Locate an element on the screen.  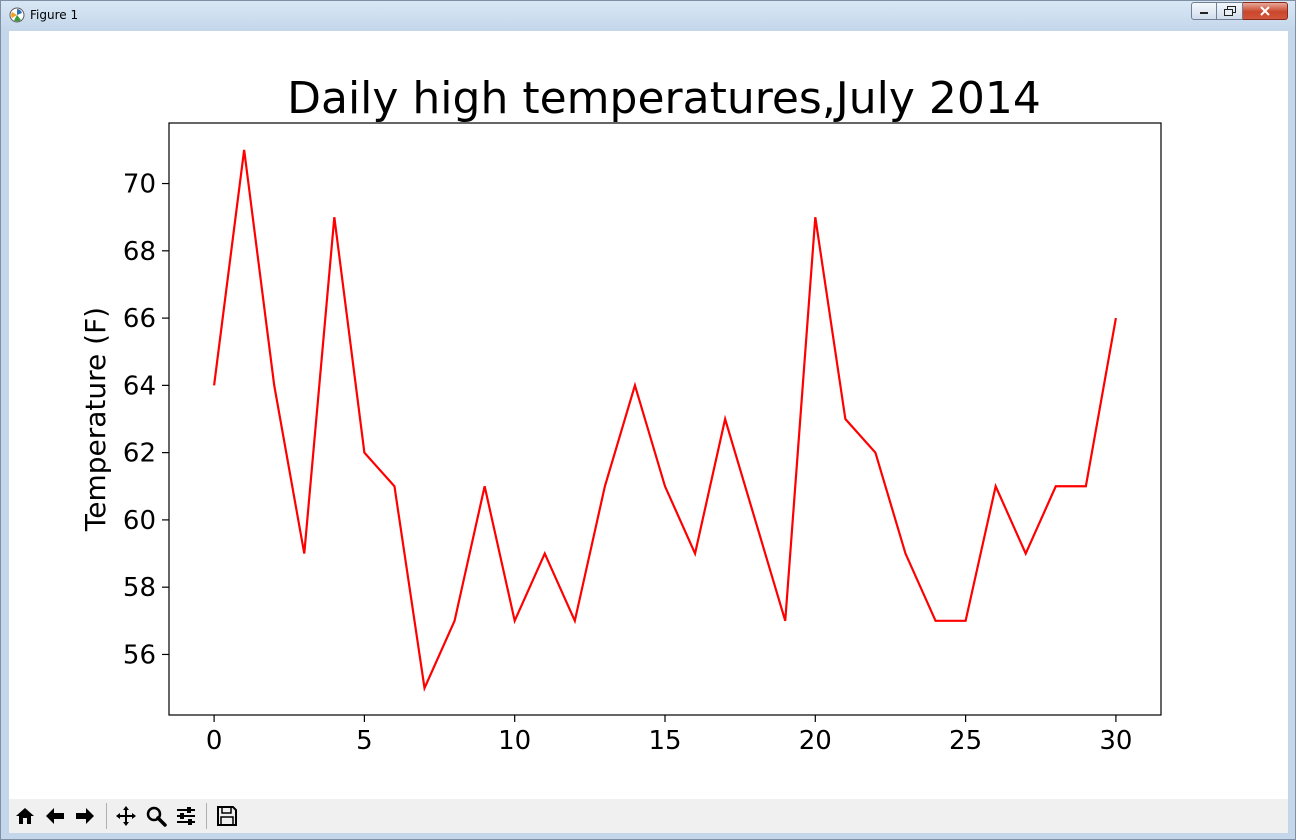
x-axis: 0 5 10 15 20 25 30 is located at coordinates (669, 735).